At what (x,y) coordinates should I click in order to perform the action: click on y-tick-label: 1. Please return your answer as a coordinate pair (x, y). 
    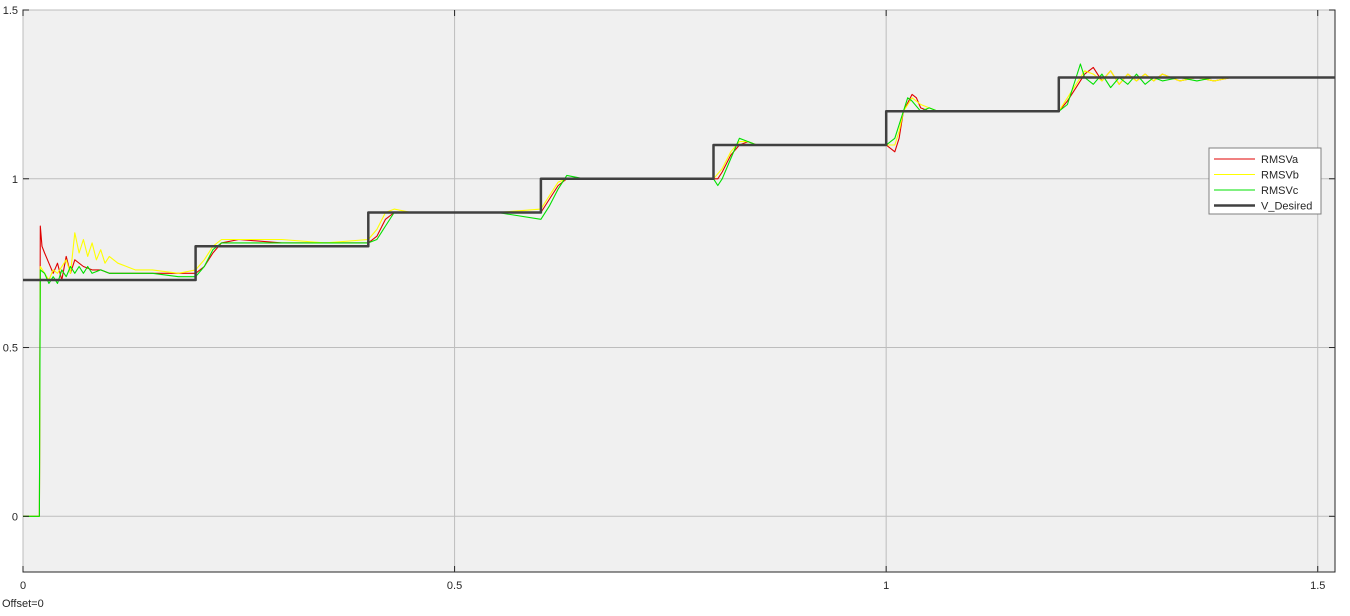
    Looking at the image, I should click on (15, 180).